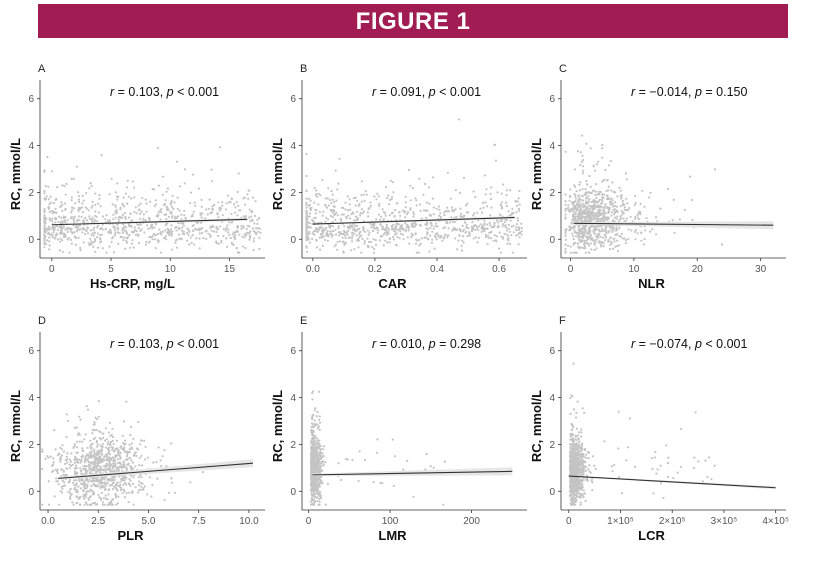 The width and height of the screenshot is (824, 564). Describe the element at coordinates (132, 283) in the screenshot. I see `x-axis-title: Hs-CRP, mg/L` at that location.